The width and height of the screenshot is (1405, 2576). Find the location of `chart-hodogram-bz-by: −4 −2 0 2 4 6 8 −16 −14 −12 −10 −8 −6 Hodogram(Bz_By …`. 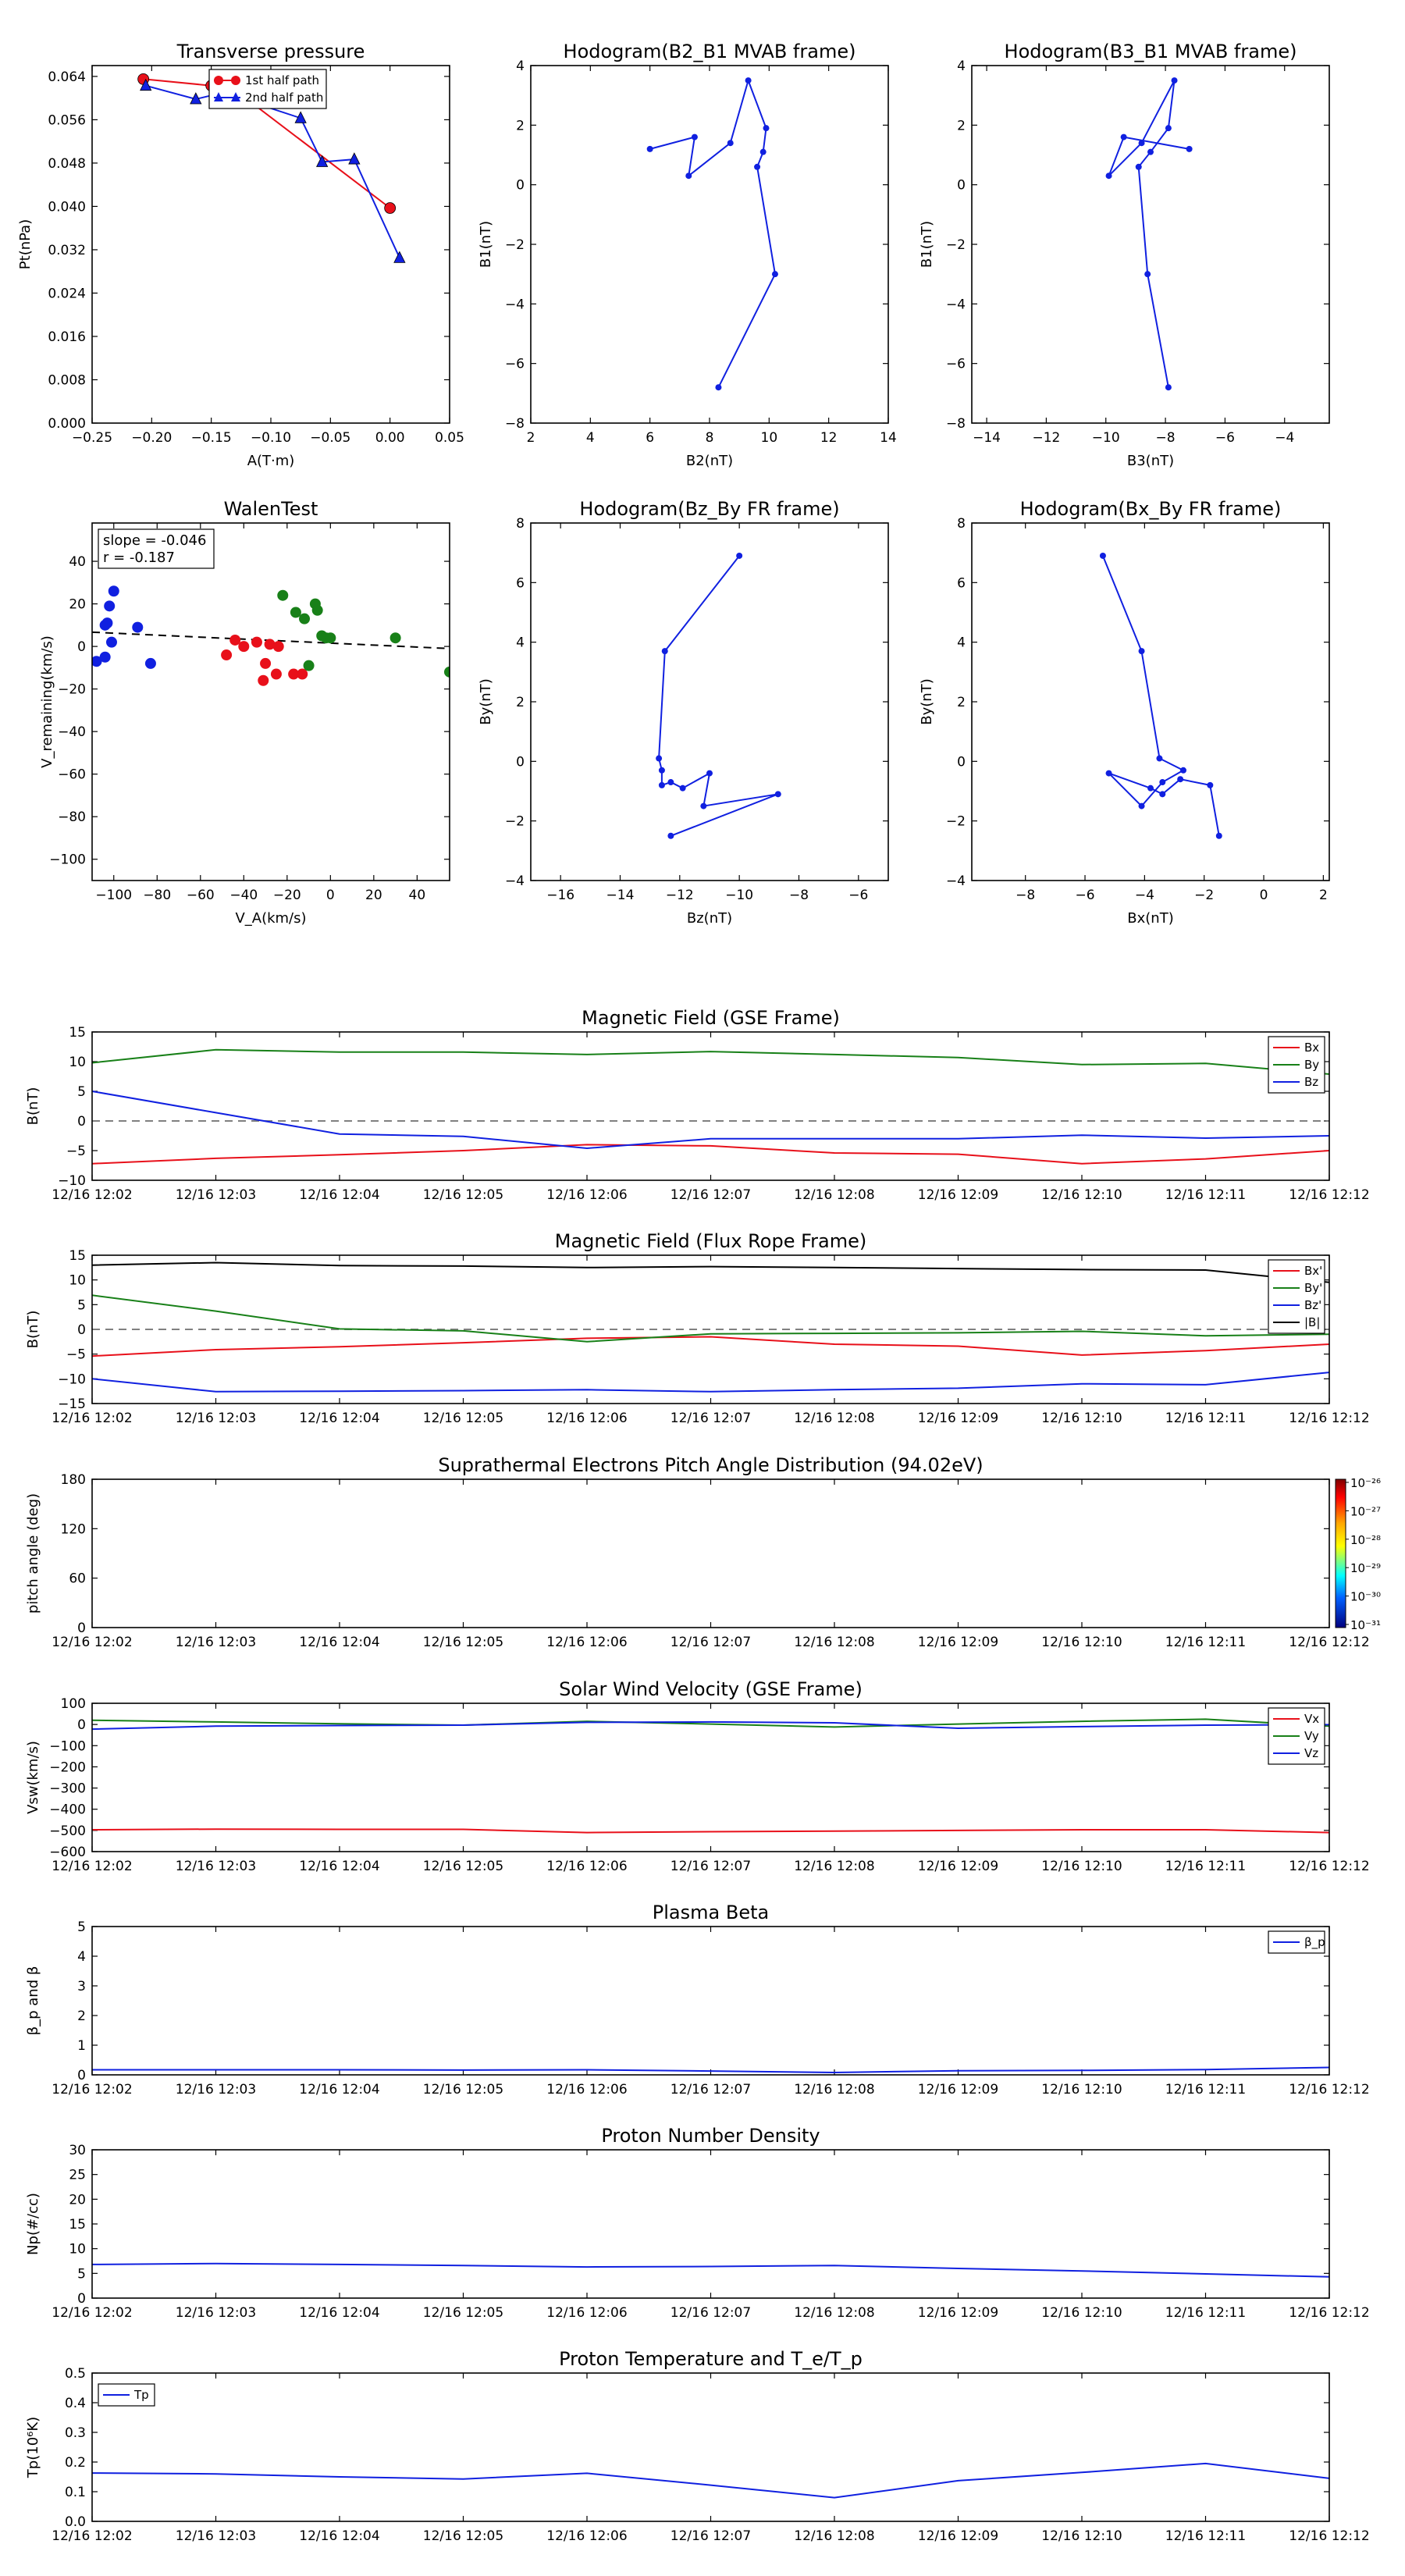

chart-hodogram-bz-by: −4 −2 0 2 4 6 8 −16 −14 −12 −10 −8 −6 Hodogram(Bz_By … is located at coordinates (683, 712).